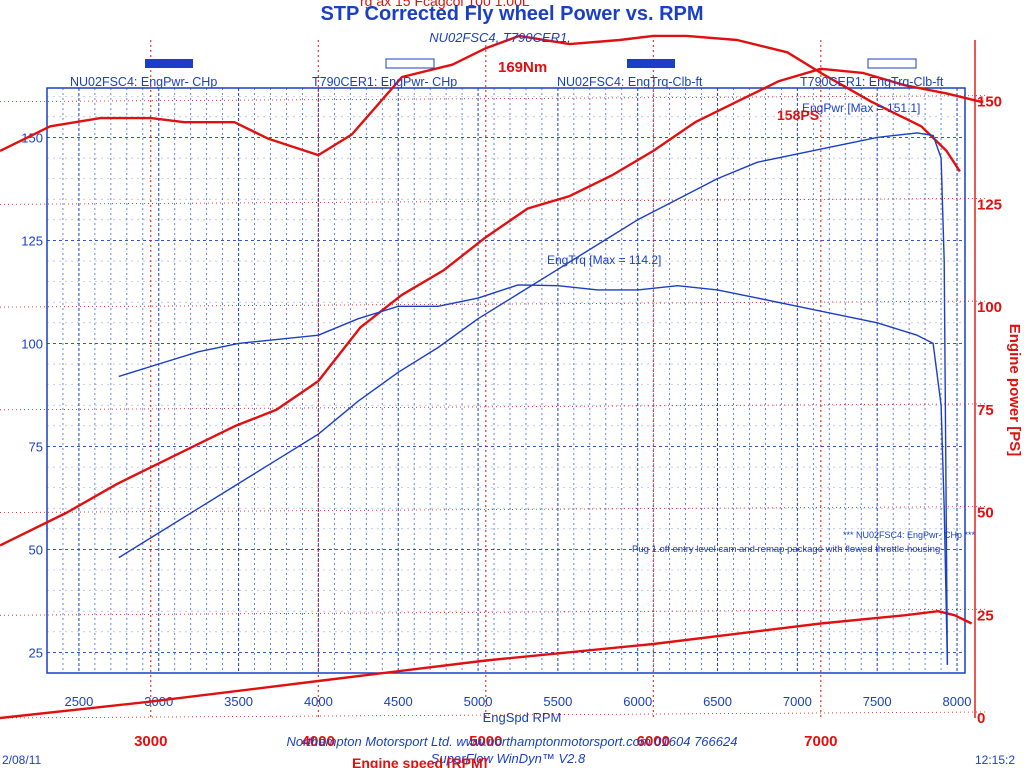 The width and height of the screenshot is (1024, 768). I want to click on footer-date: 2/08/11, so click(21, 760).